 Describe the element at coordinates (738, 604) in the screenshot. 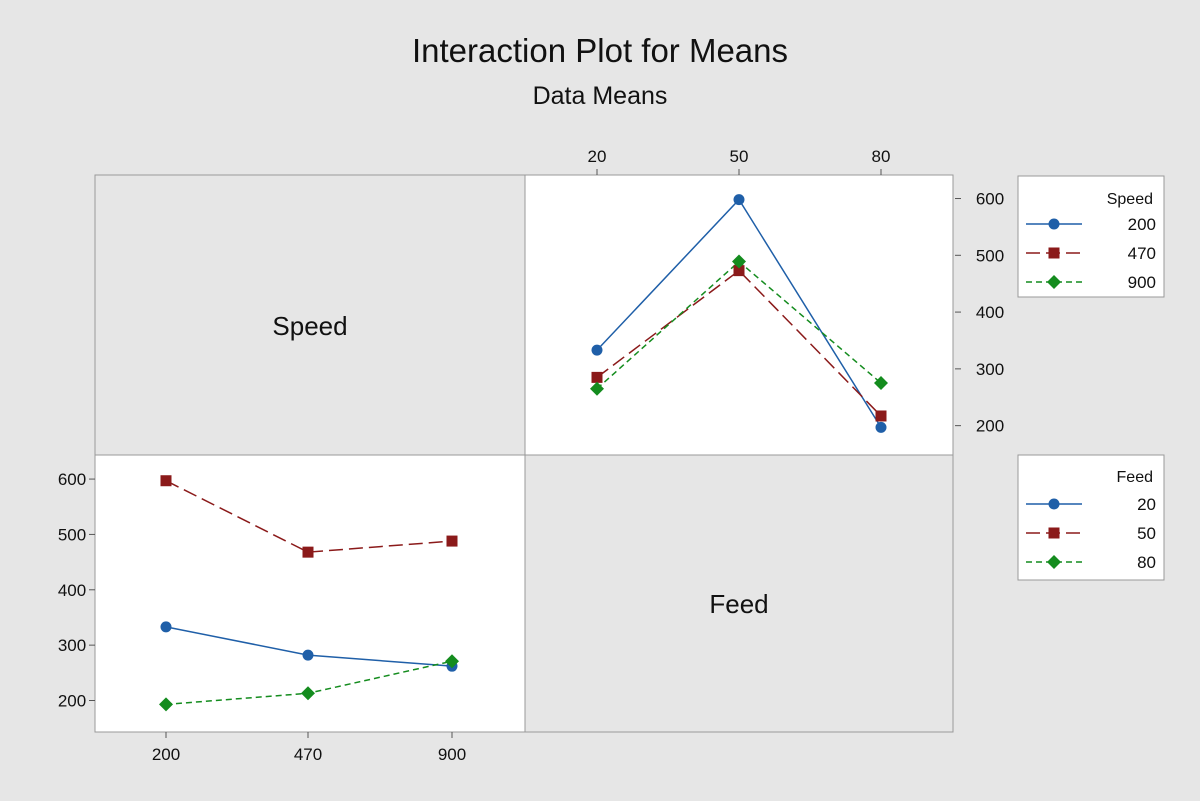

I see `panel-label-feed: Feed` at that location.